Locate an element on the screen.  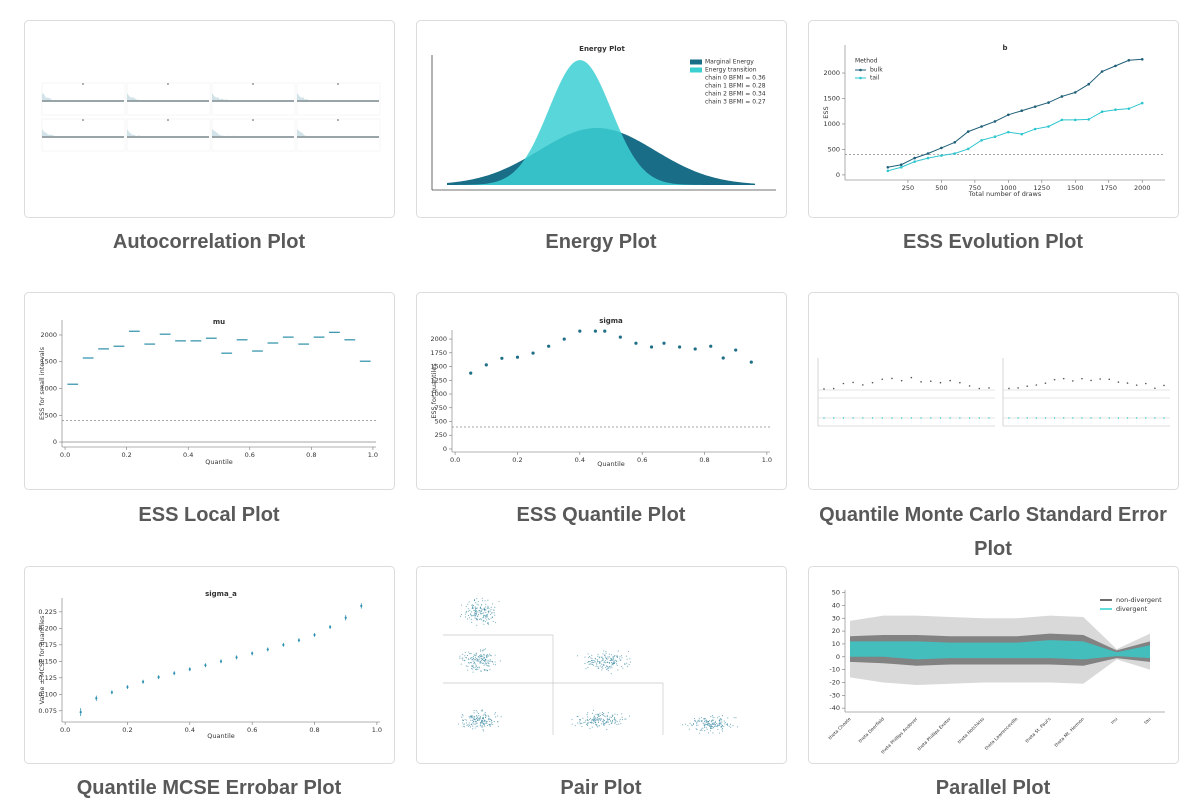
mcse-point is located at coordinates (299, 640).